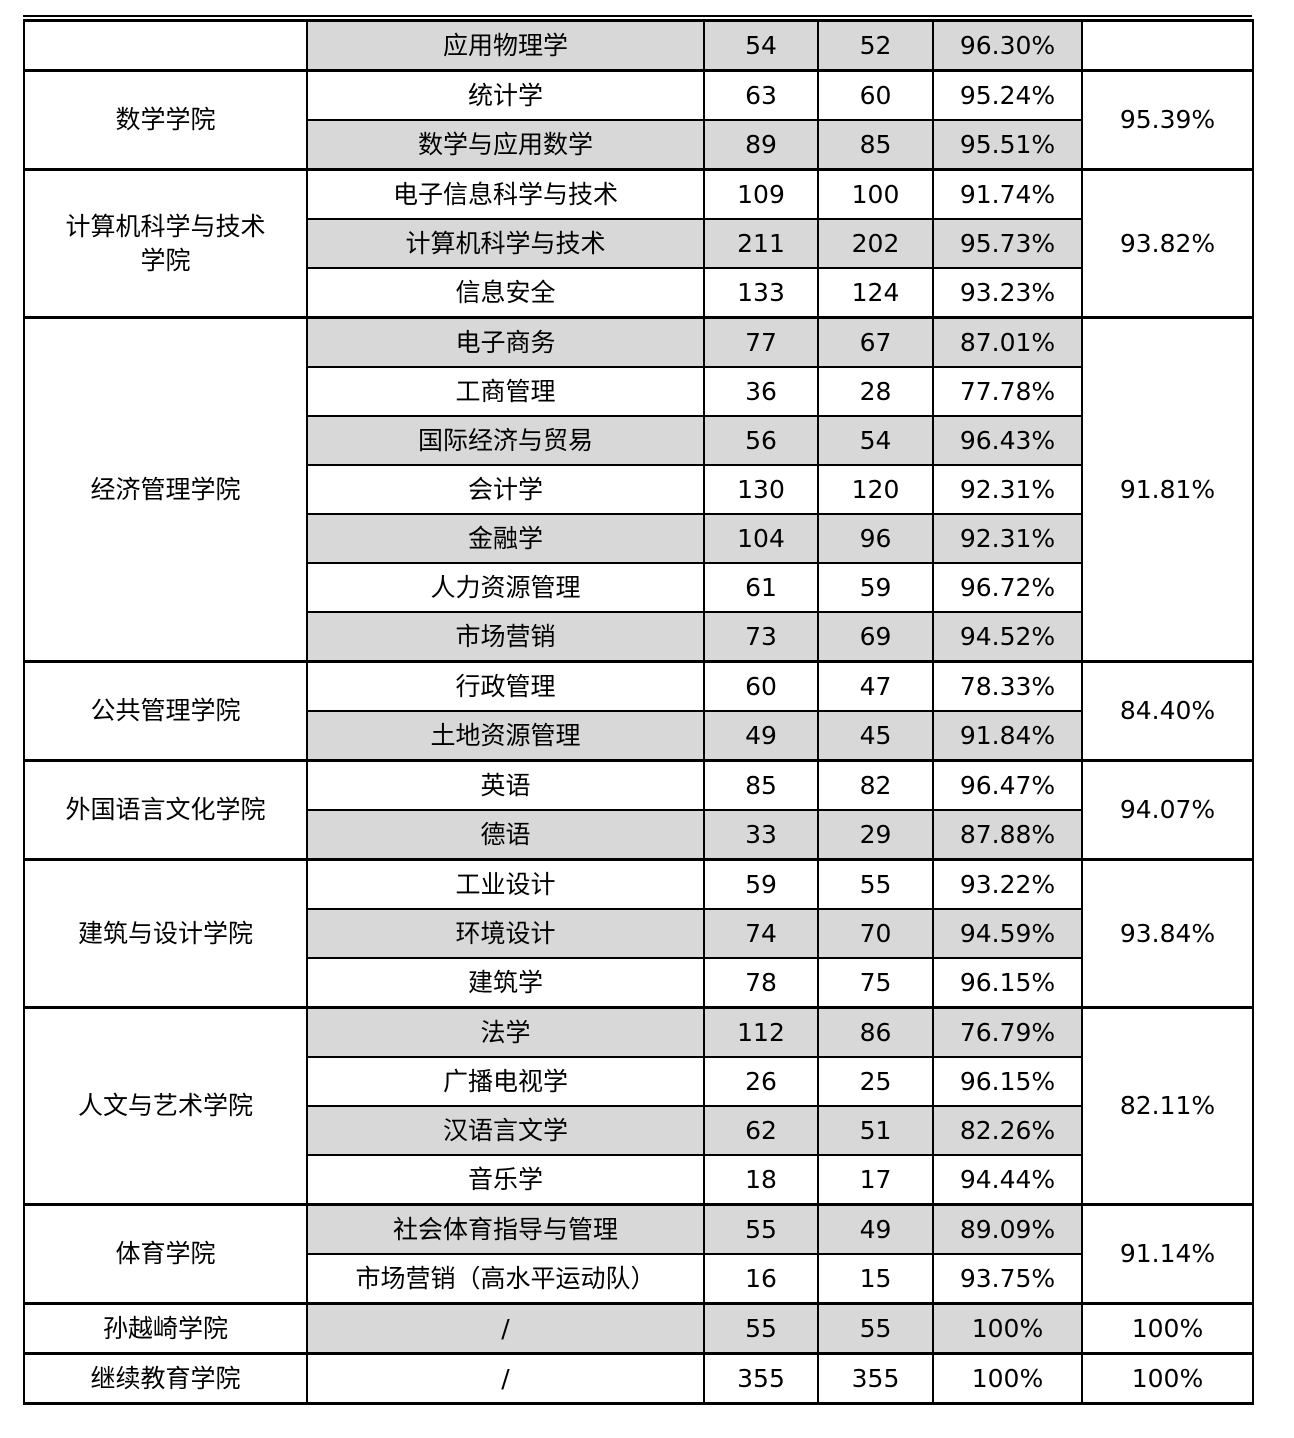 Image resolution: width=1294 pixels, height=1438 pixels. I want to click on table-row: 继续教育学院/355 355 100% 100%, so click(638, 1378).